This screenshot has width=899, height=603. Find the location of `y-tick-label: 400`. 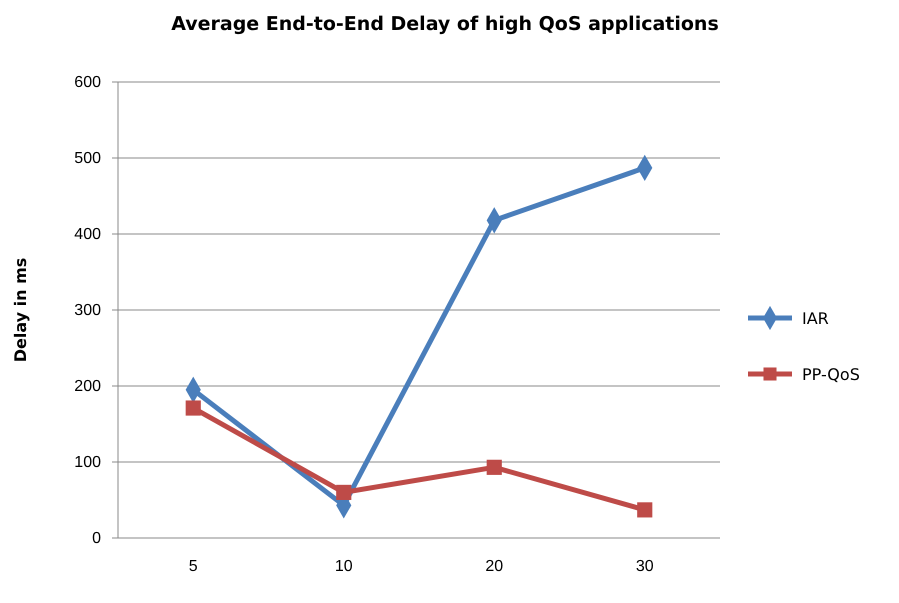

y-tick-label: 400 is located at coordinates (88, 235).